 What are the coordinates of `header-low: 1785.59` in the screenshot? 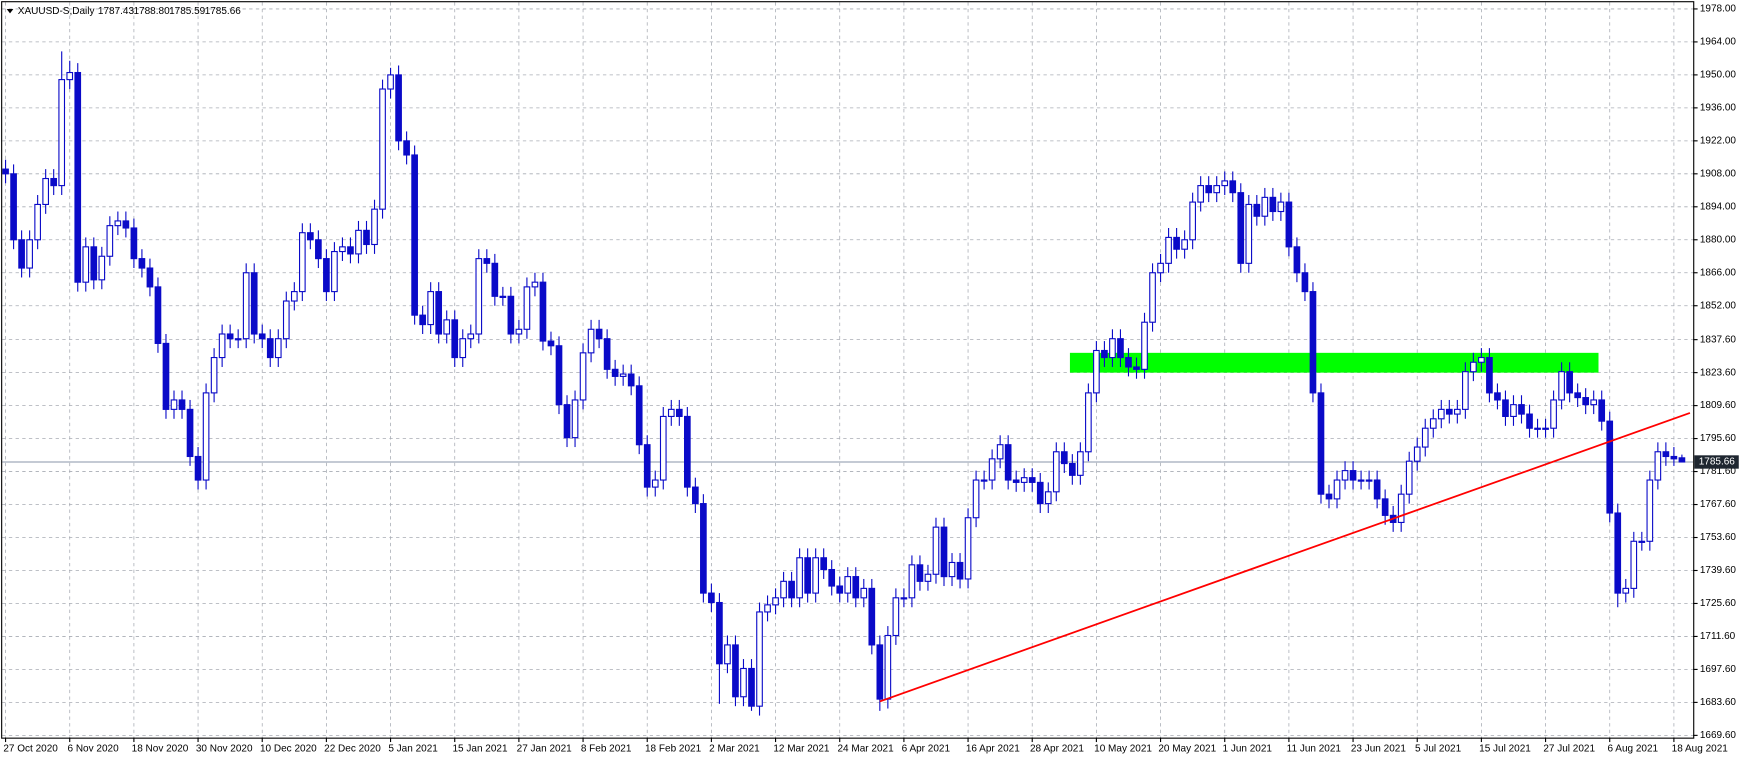 It's located at (187, 11).